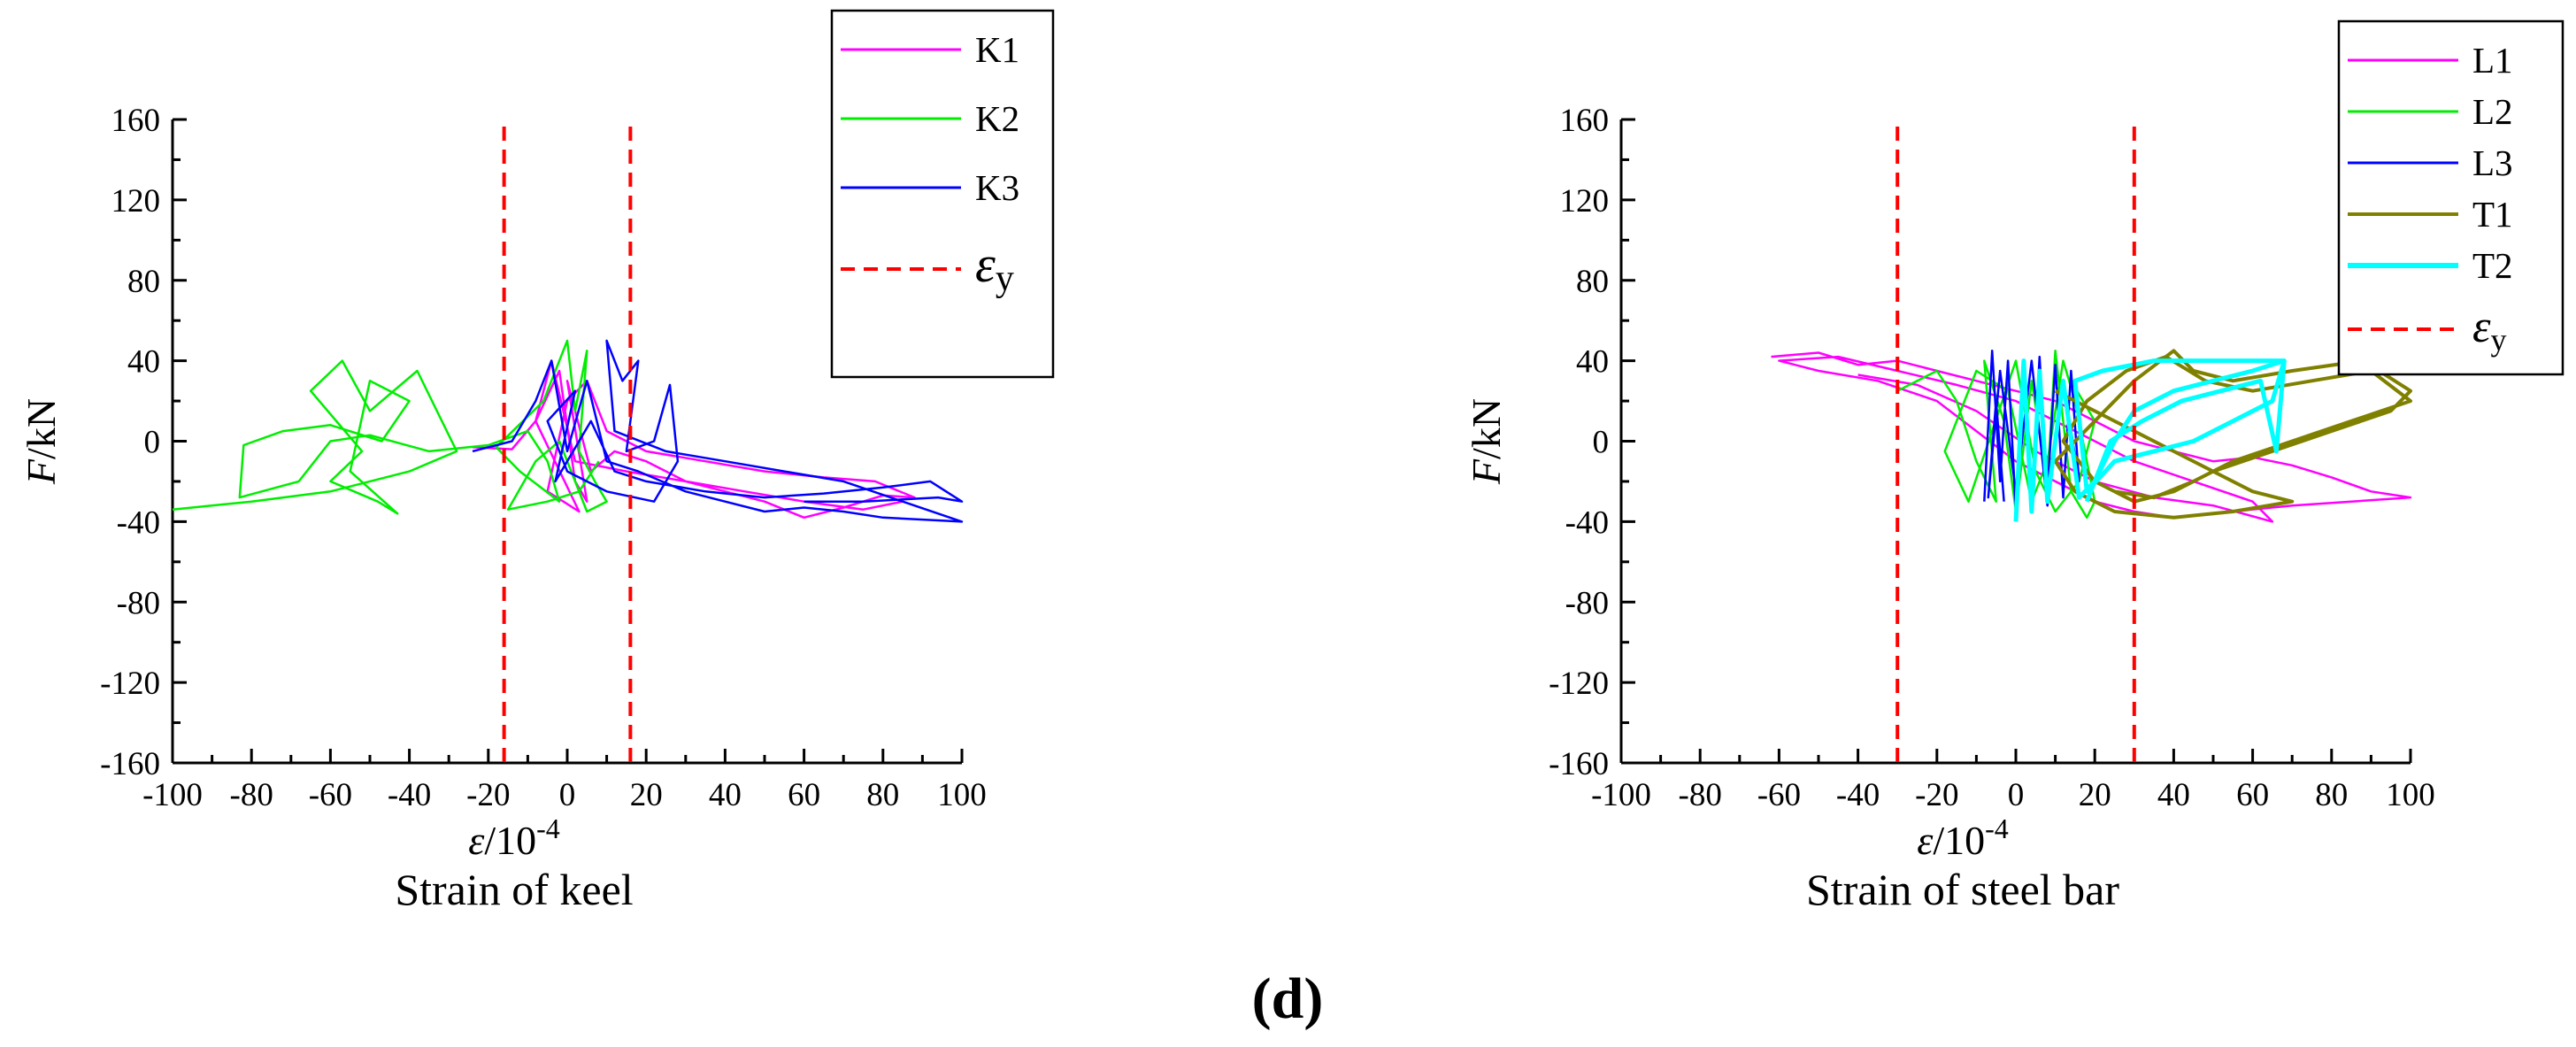  I want to click on panel-label: (d), so click(1288, 999).